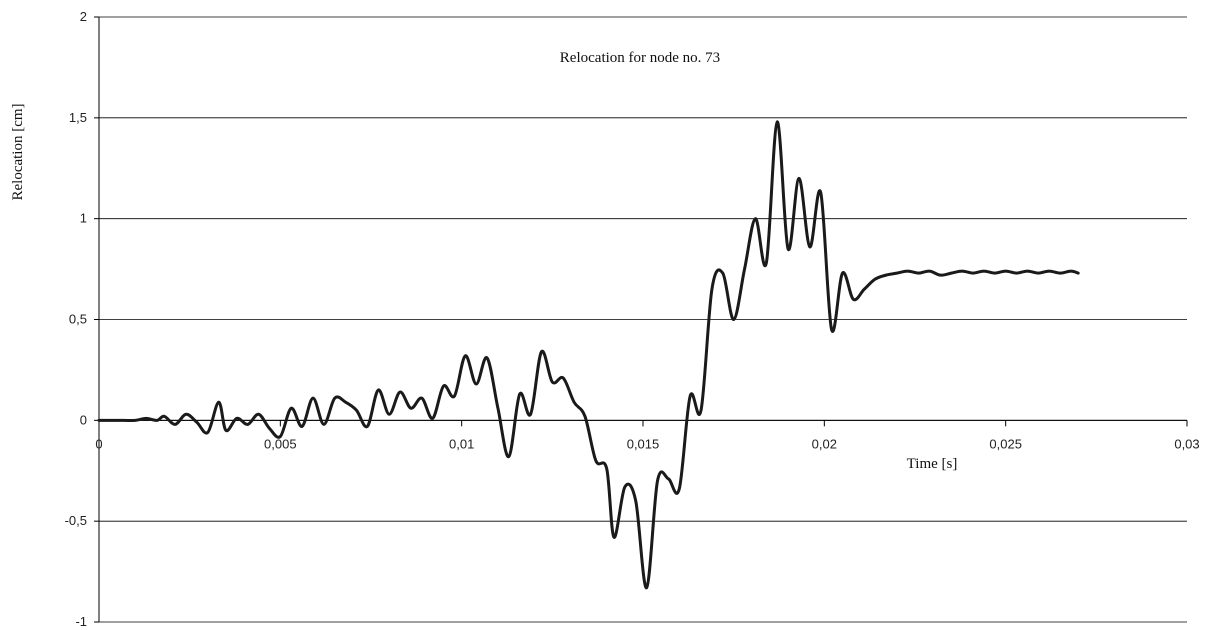 This screenshot has width=1210, height=630. I want to click on x-tick-label: 0,02, so click(824, 443).